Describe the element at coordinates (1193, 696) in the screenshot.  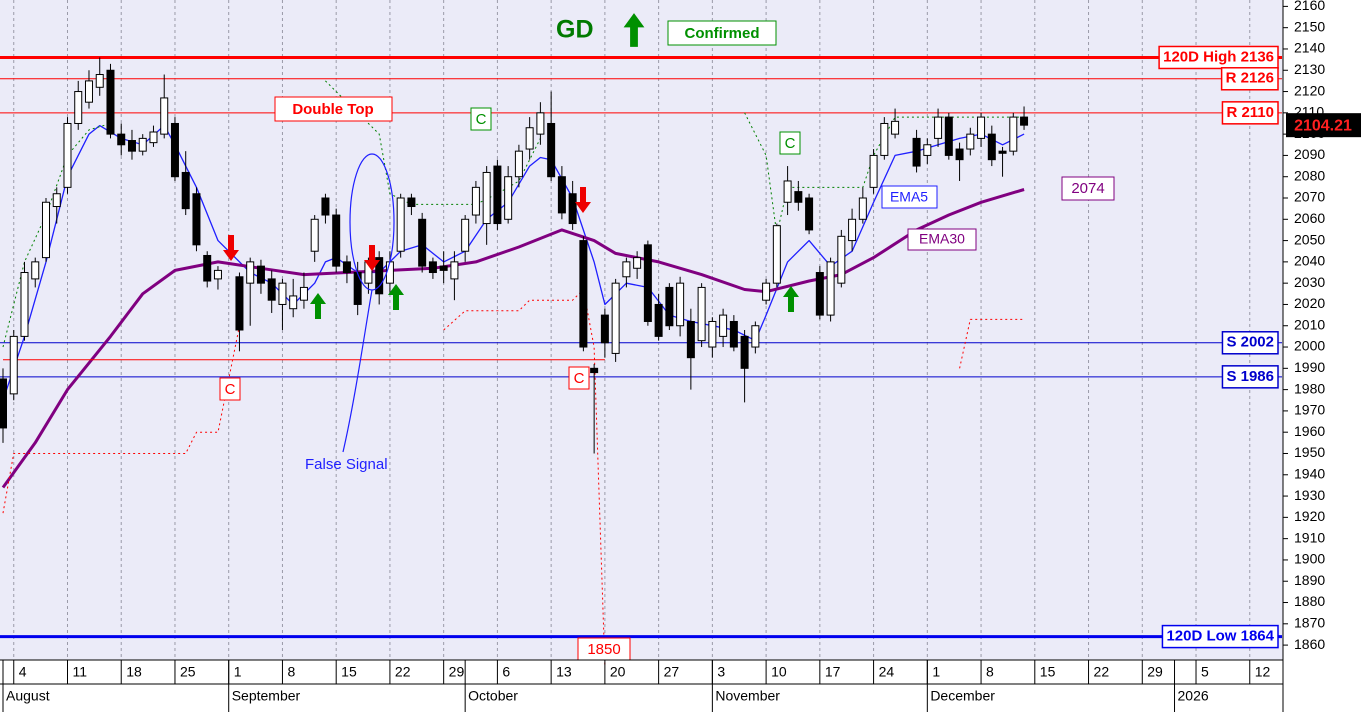
I see `month-label: 2026` at that location.